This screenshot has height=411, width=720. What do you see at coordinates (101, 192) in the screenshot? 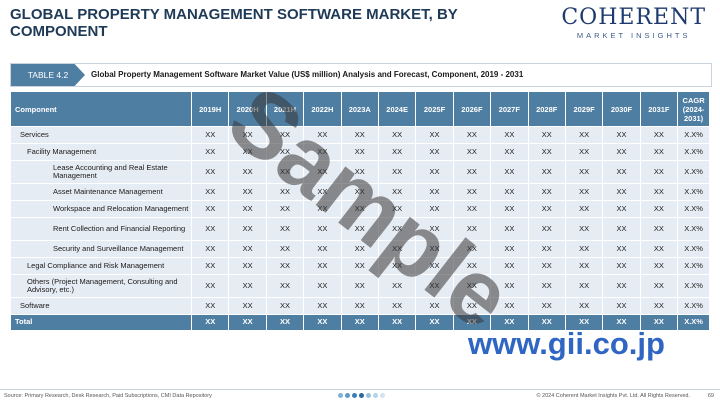
I see `row-label: Asset Maintenance Management` at bounding box center [101, 192].